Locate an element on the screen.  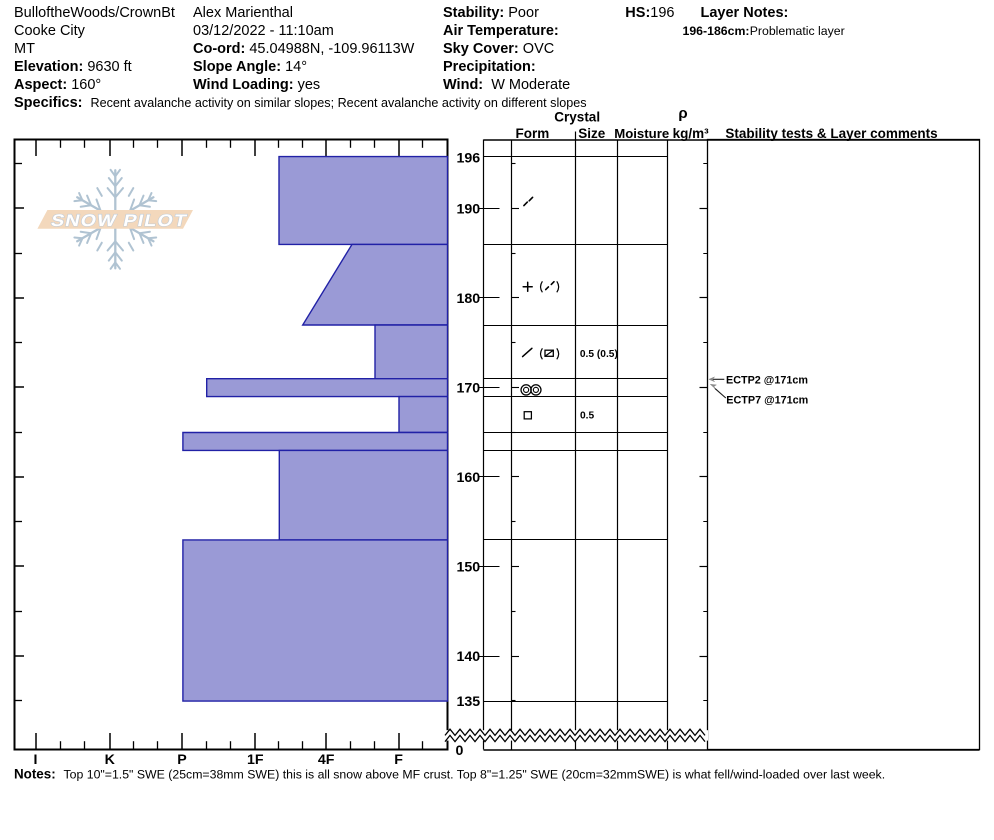
svg-text: Slope Angle: 14° is located at coordinates (250, 67).